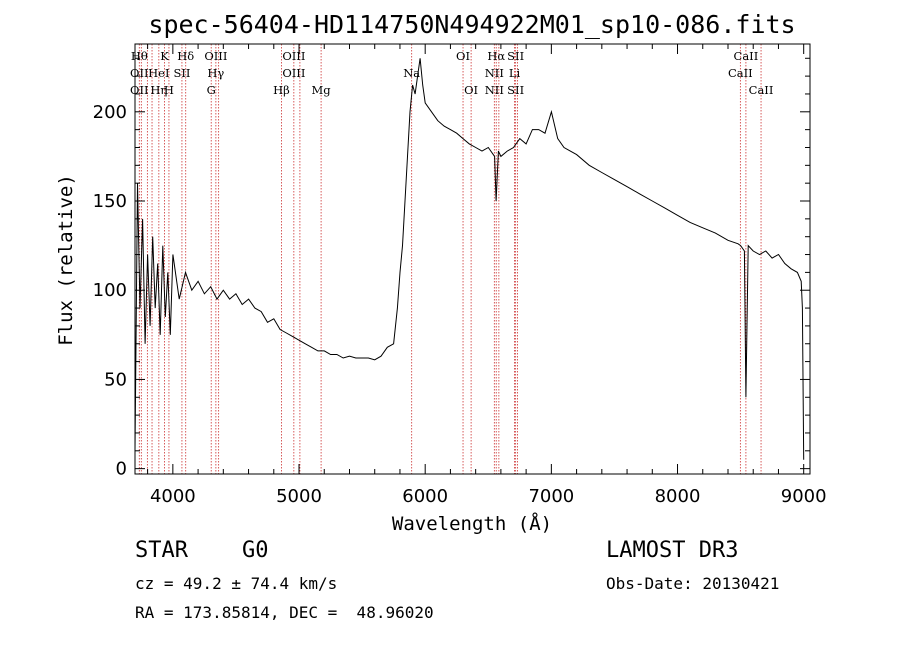 Image resolution: width=900 pixels, height=649 pixels. Describe the element at coordinates (158, 90) in the screenshot. I see `line-marker-label: Hη` at that location.